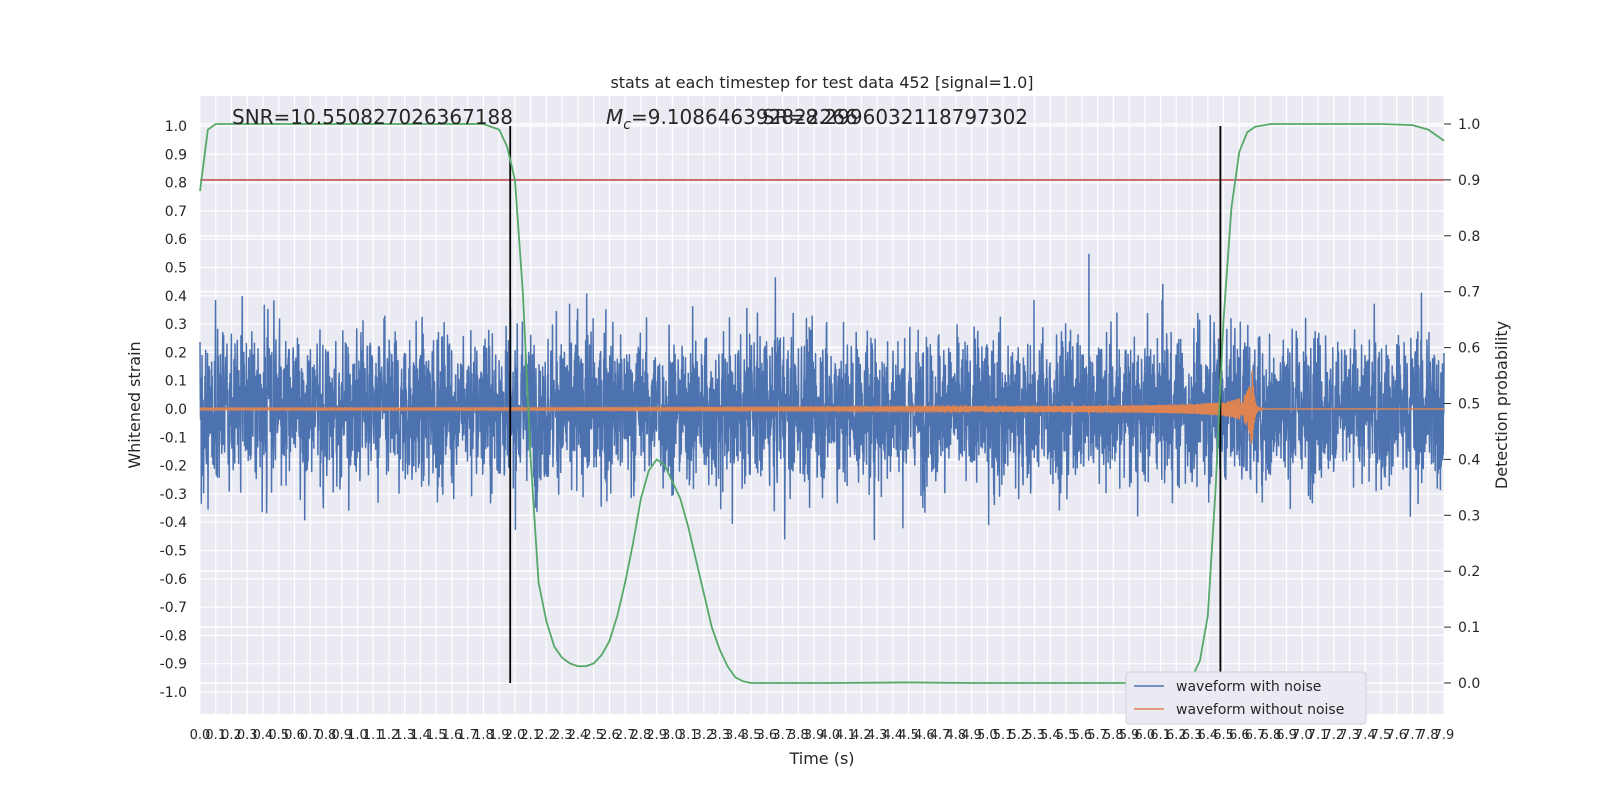 The image size is (1600, 800). What do you see at coordinates (1192, 735) in the screenshot?
I see `x-tick-label: 6.3` at bounding box center [1192, 735].